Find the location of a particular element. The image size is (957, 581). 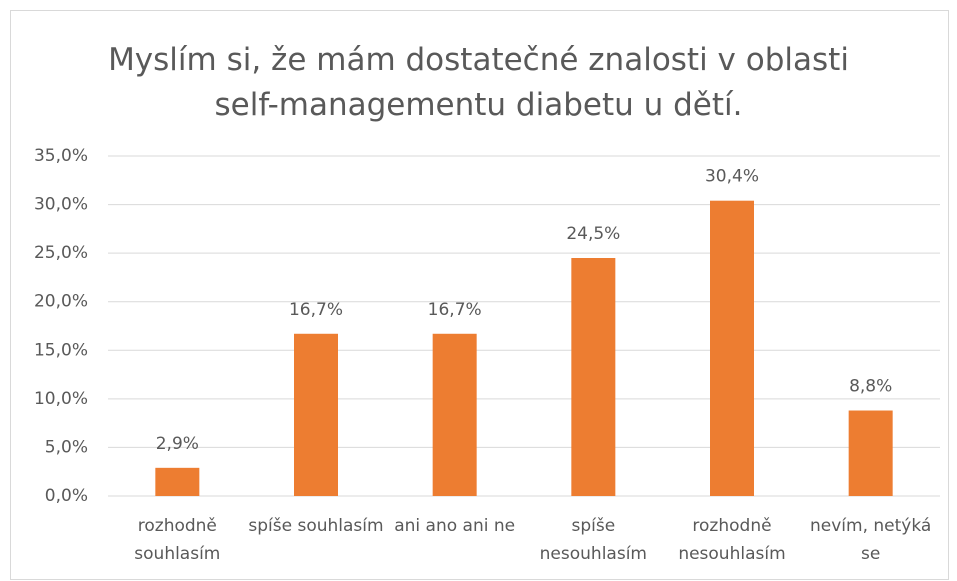

x-tick-label: ani ano ani ne is located at coordinates (455, 526).